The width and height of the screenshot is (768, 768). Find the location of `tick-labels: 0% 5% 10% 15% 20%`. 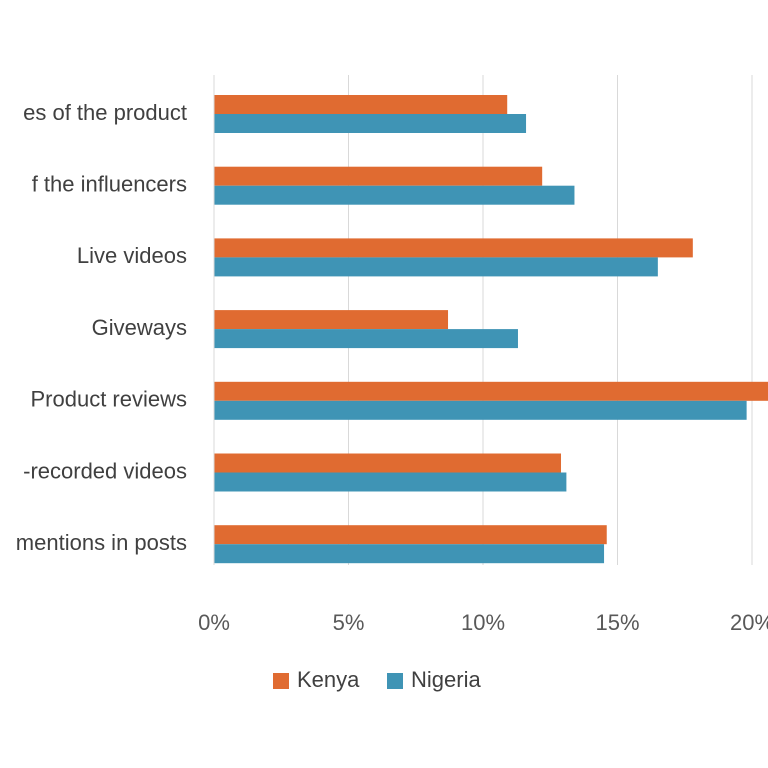

tick-labels: 0% 5% 10% 15% 20% is located at coordinates (483, 622).